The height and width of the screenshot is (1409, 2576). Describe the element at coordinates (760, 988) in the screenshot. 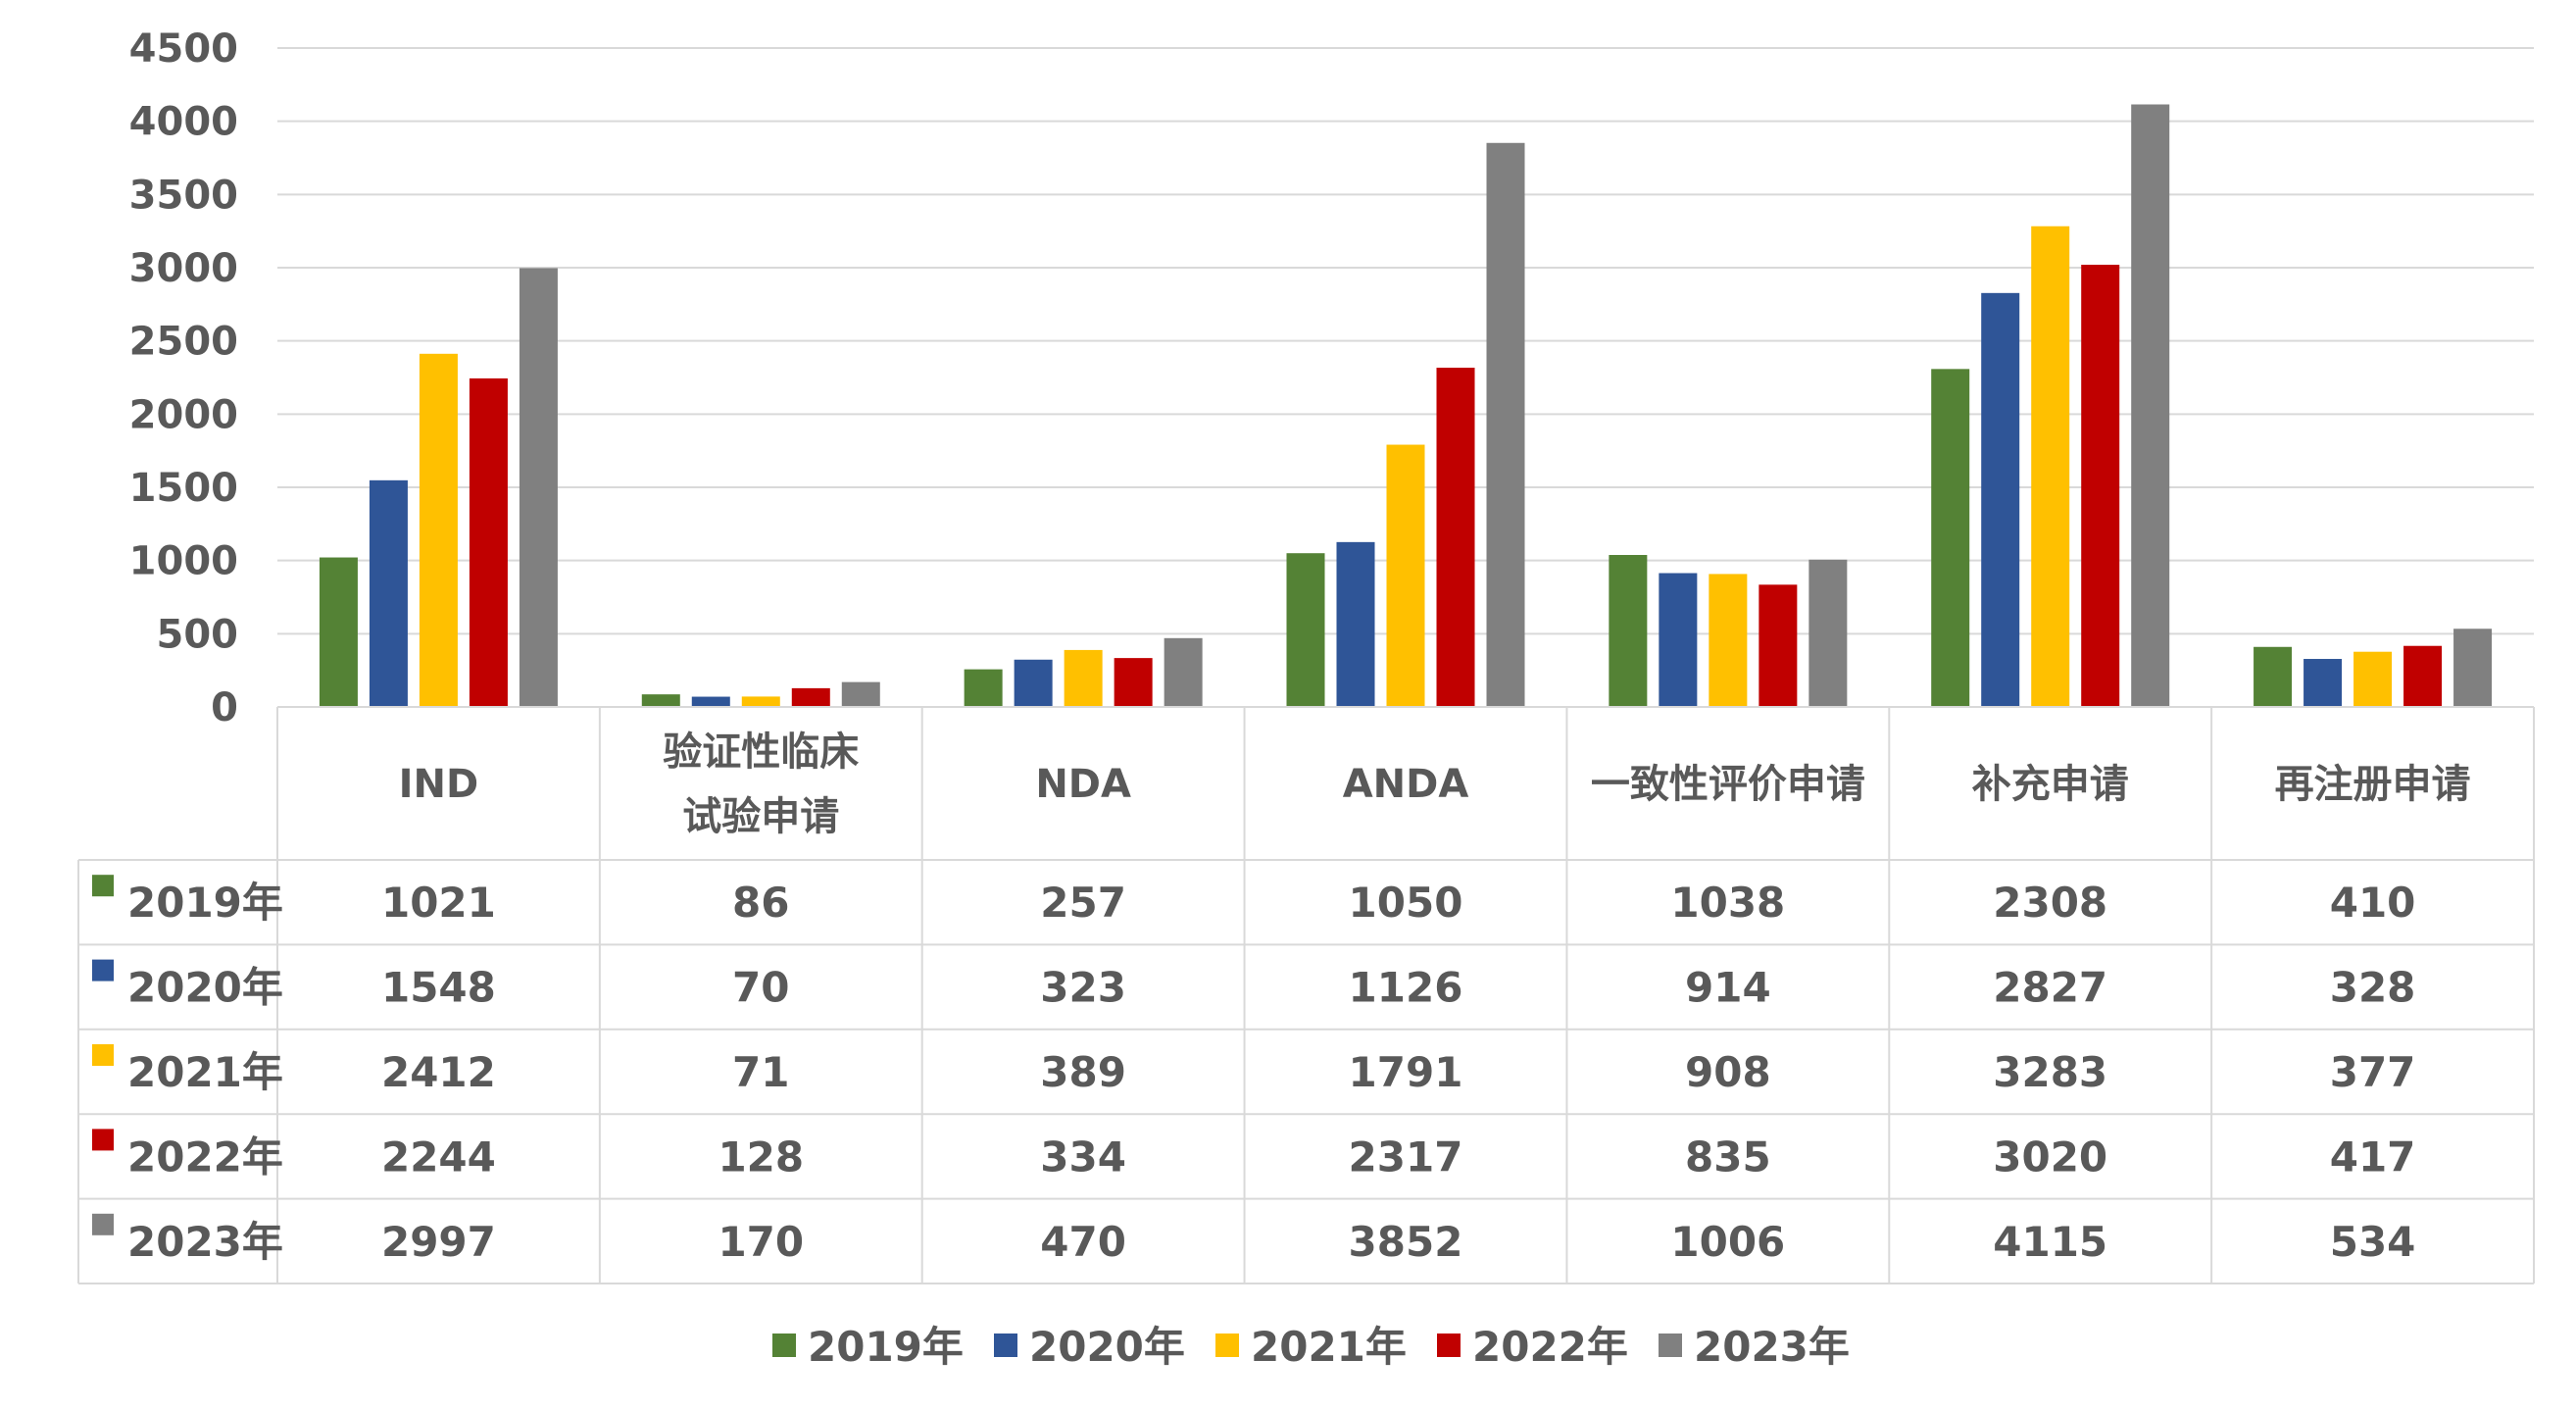

I see `table-cell-value: 70` at that location.